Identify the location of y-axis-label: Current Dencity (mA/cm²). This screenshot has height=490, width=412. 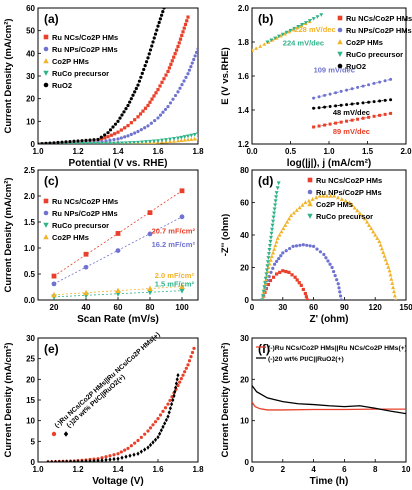
(225, 399).